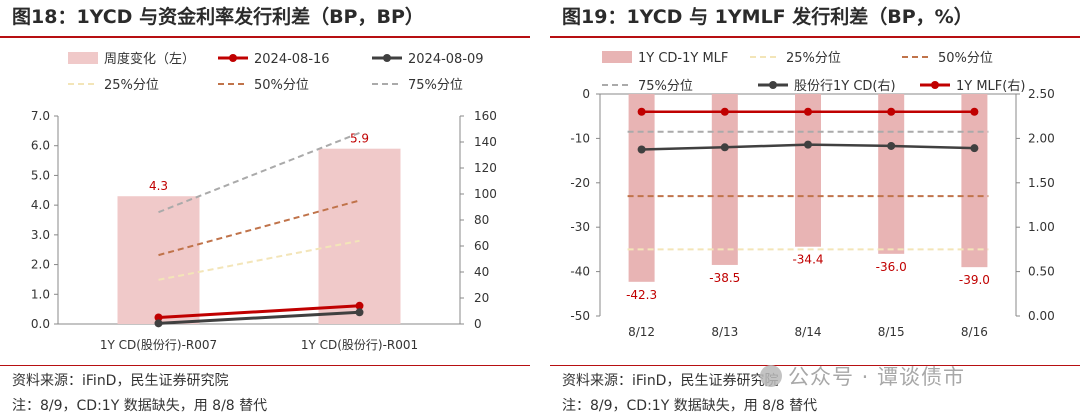 This screenshot has width=1080, height=417. Describe the element at coordinates (1041, 138) in the screenshot. I see `y-tick-label-right: 2.00` at that location.